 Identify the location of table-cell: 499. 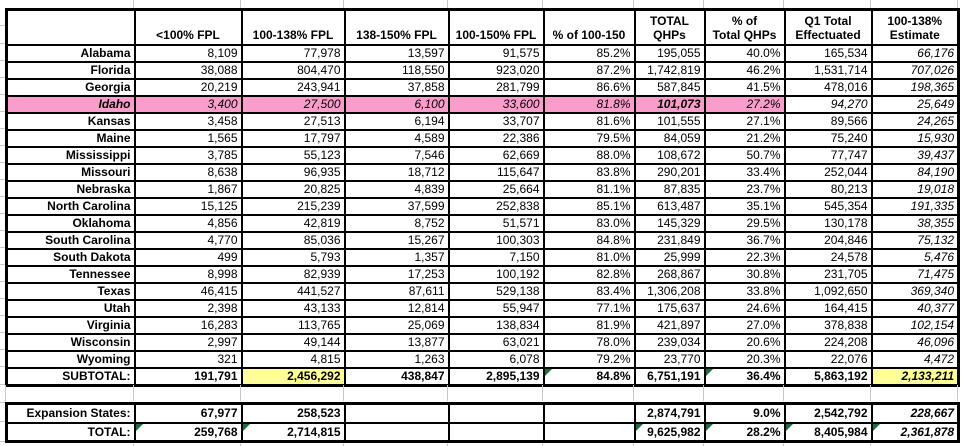
(188, 257).